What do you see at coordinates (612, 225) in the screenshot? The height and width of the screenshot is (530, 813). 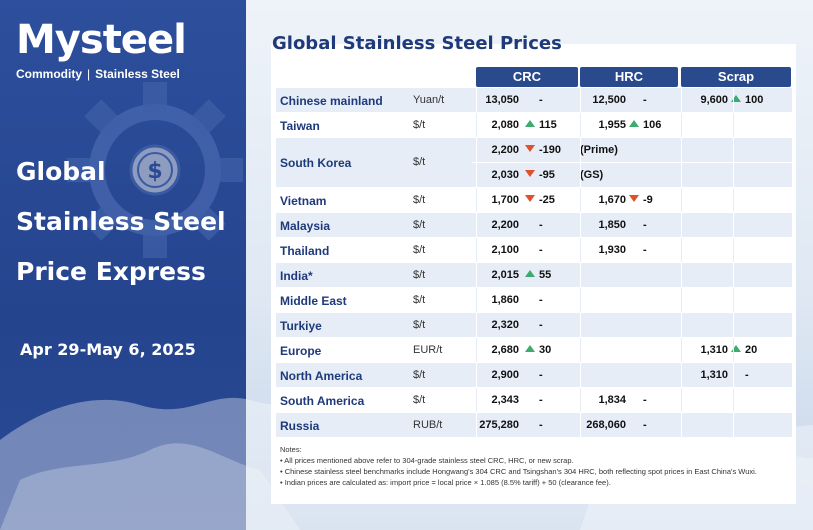 I see `hrc-price: 1,850` at bounding box center [612, 225].